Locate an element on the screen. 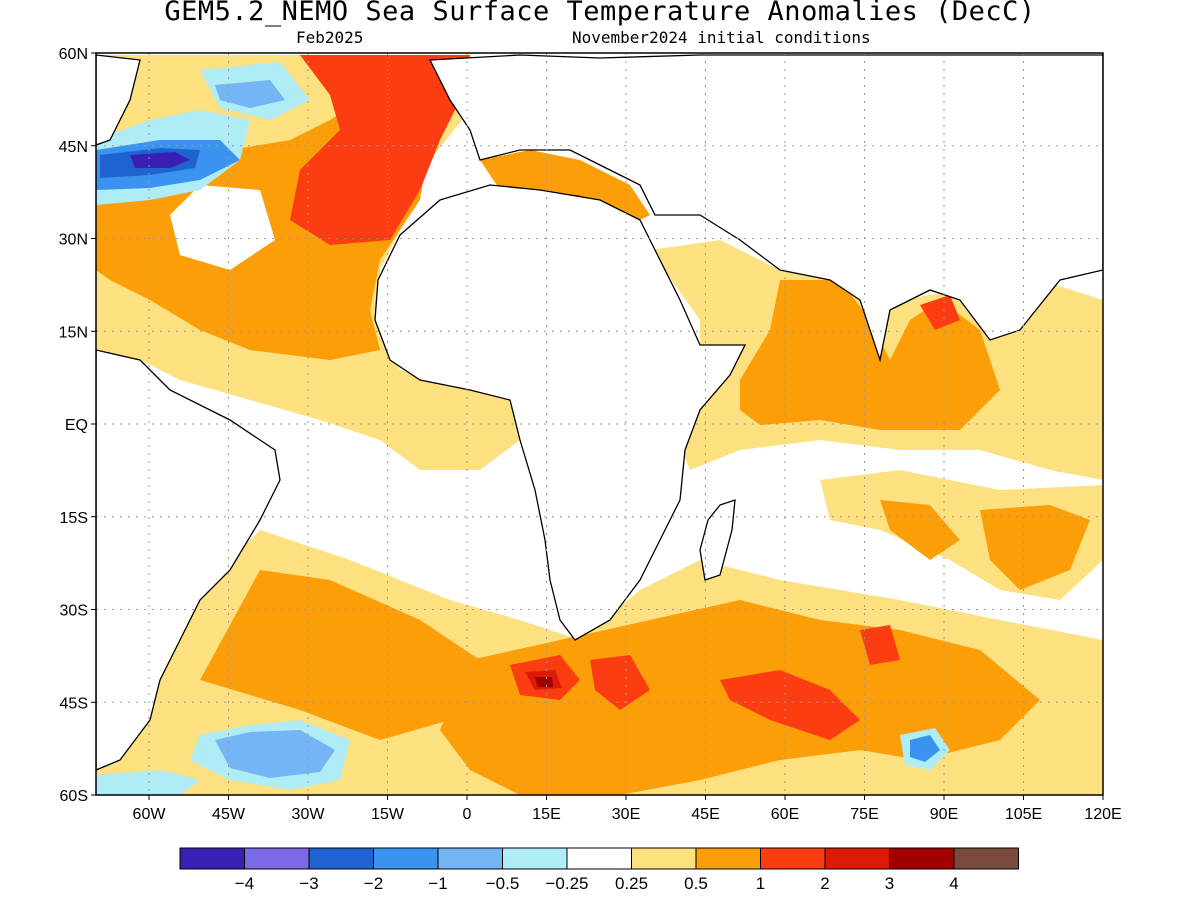  colorbar-label: 4 is located at coordinates (953, 883).